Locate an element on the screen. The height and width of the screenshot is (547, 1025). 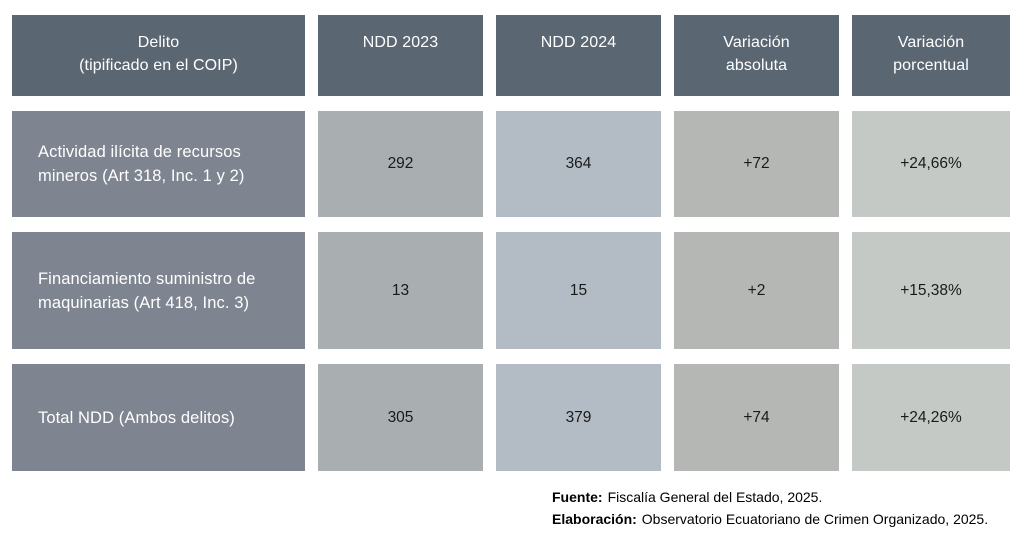
value-ndd-2023-row2: 13 is located at coordinates (400, 290).